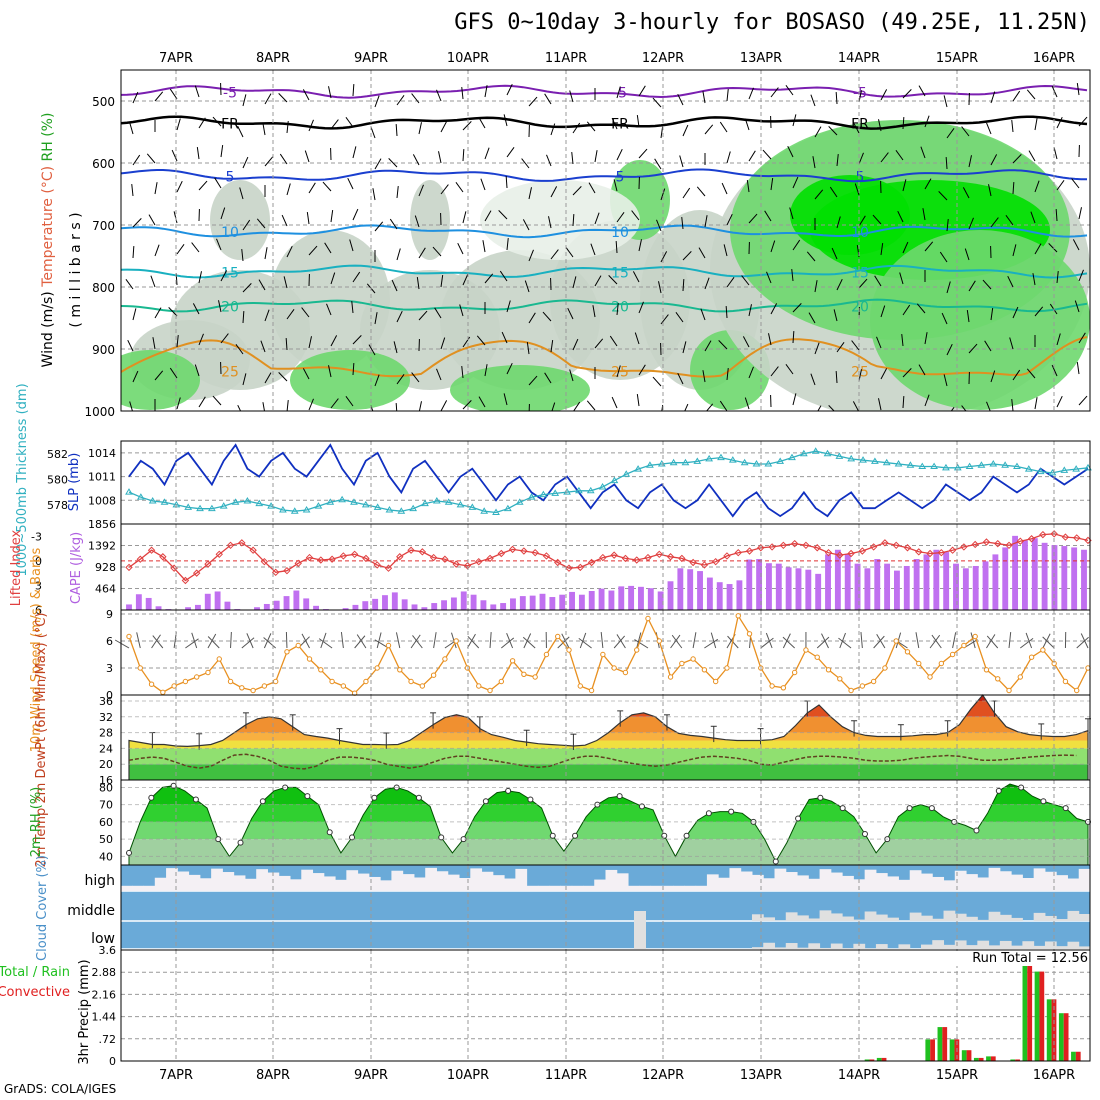 This screenshot has width=1100, height=1100. I want to click on cloud-mid-block, so click(1005, 917).